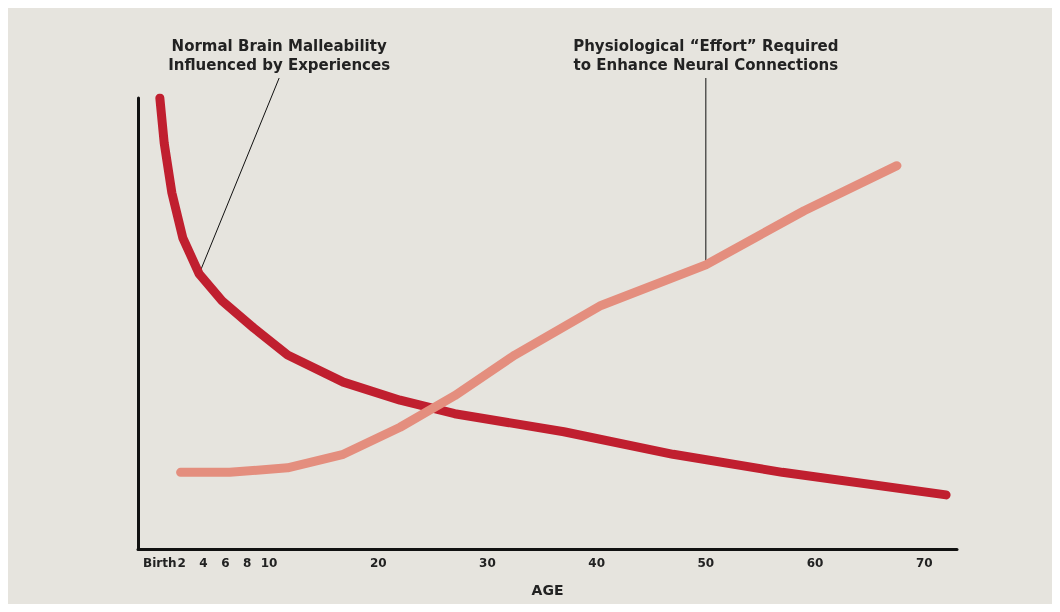 The image size is (1060, 612). Describe the element at coordinates (225, 563) in the screenshot. I see `x-tick-label: 6` at that location.